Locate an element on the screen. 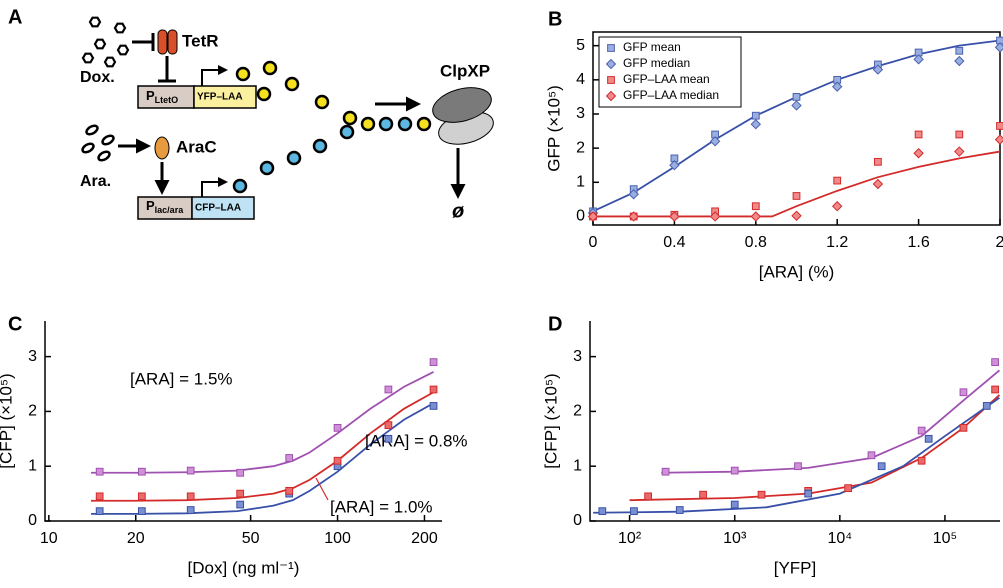  y-tick-label: 0 is located at coordinates (577, 520).